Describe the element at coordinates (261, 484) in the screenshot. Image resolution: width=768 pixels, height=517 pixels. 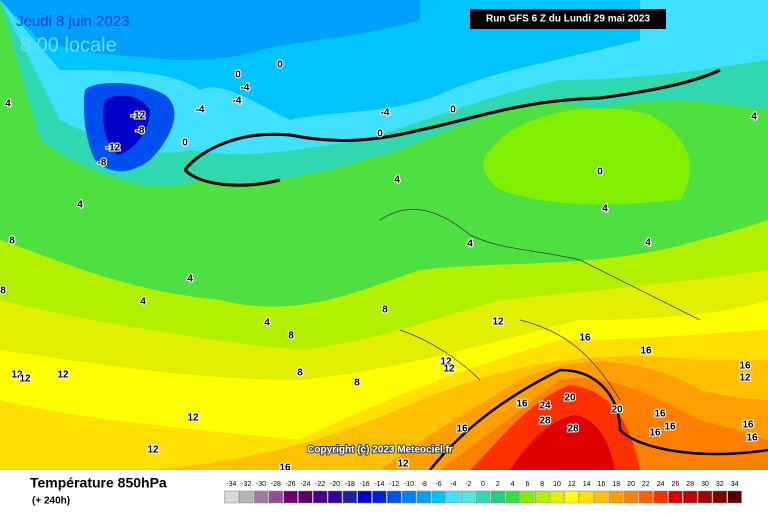
I see `scale-label: -30` at that location.